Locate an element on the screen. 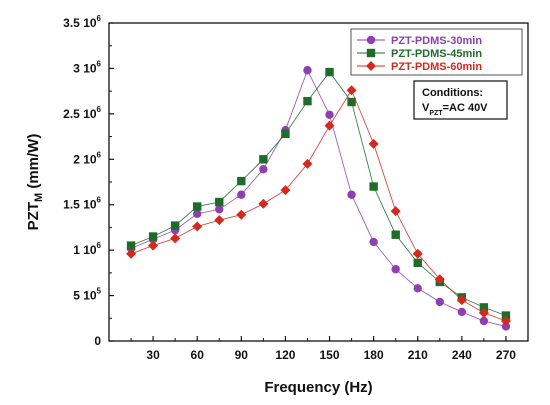 The height and width of the screenshot is (405, 550). y-axis-title-main: PZT is located at coordinates (33, 216).